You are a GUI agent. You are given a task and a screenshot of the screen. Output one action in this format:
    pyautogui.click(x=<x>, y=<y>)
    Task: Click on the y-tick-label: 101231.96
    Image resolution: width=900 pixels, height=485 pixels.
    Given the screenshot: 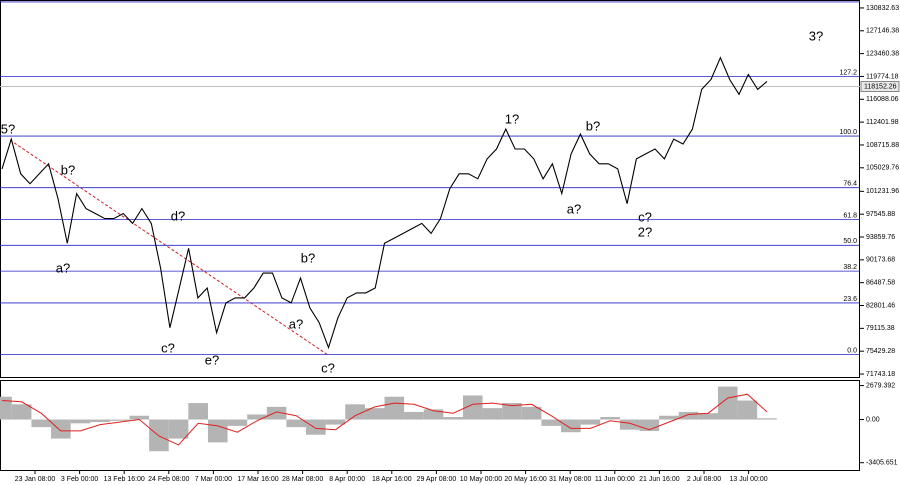 What is the action you would take?
    pyautogui.click(x=882, y=191)
    